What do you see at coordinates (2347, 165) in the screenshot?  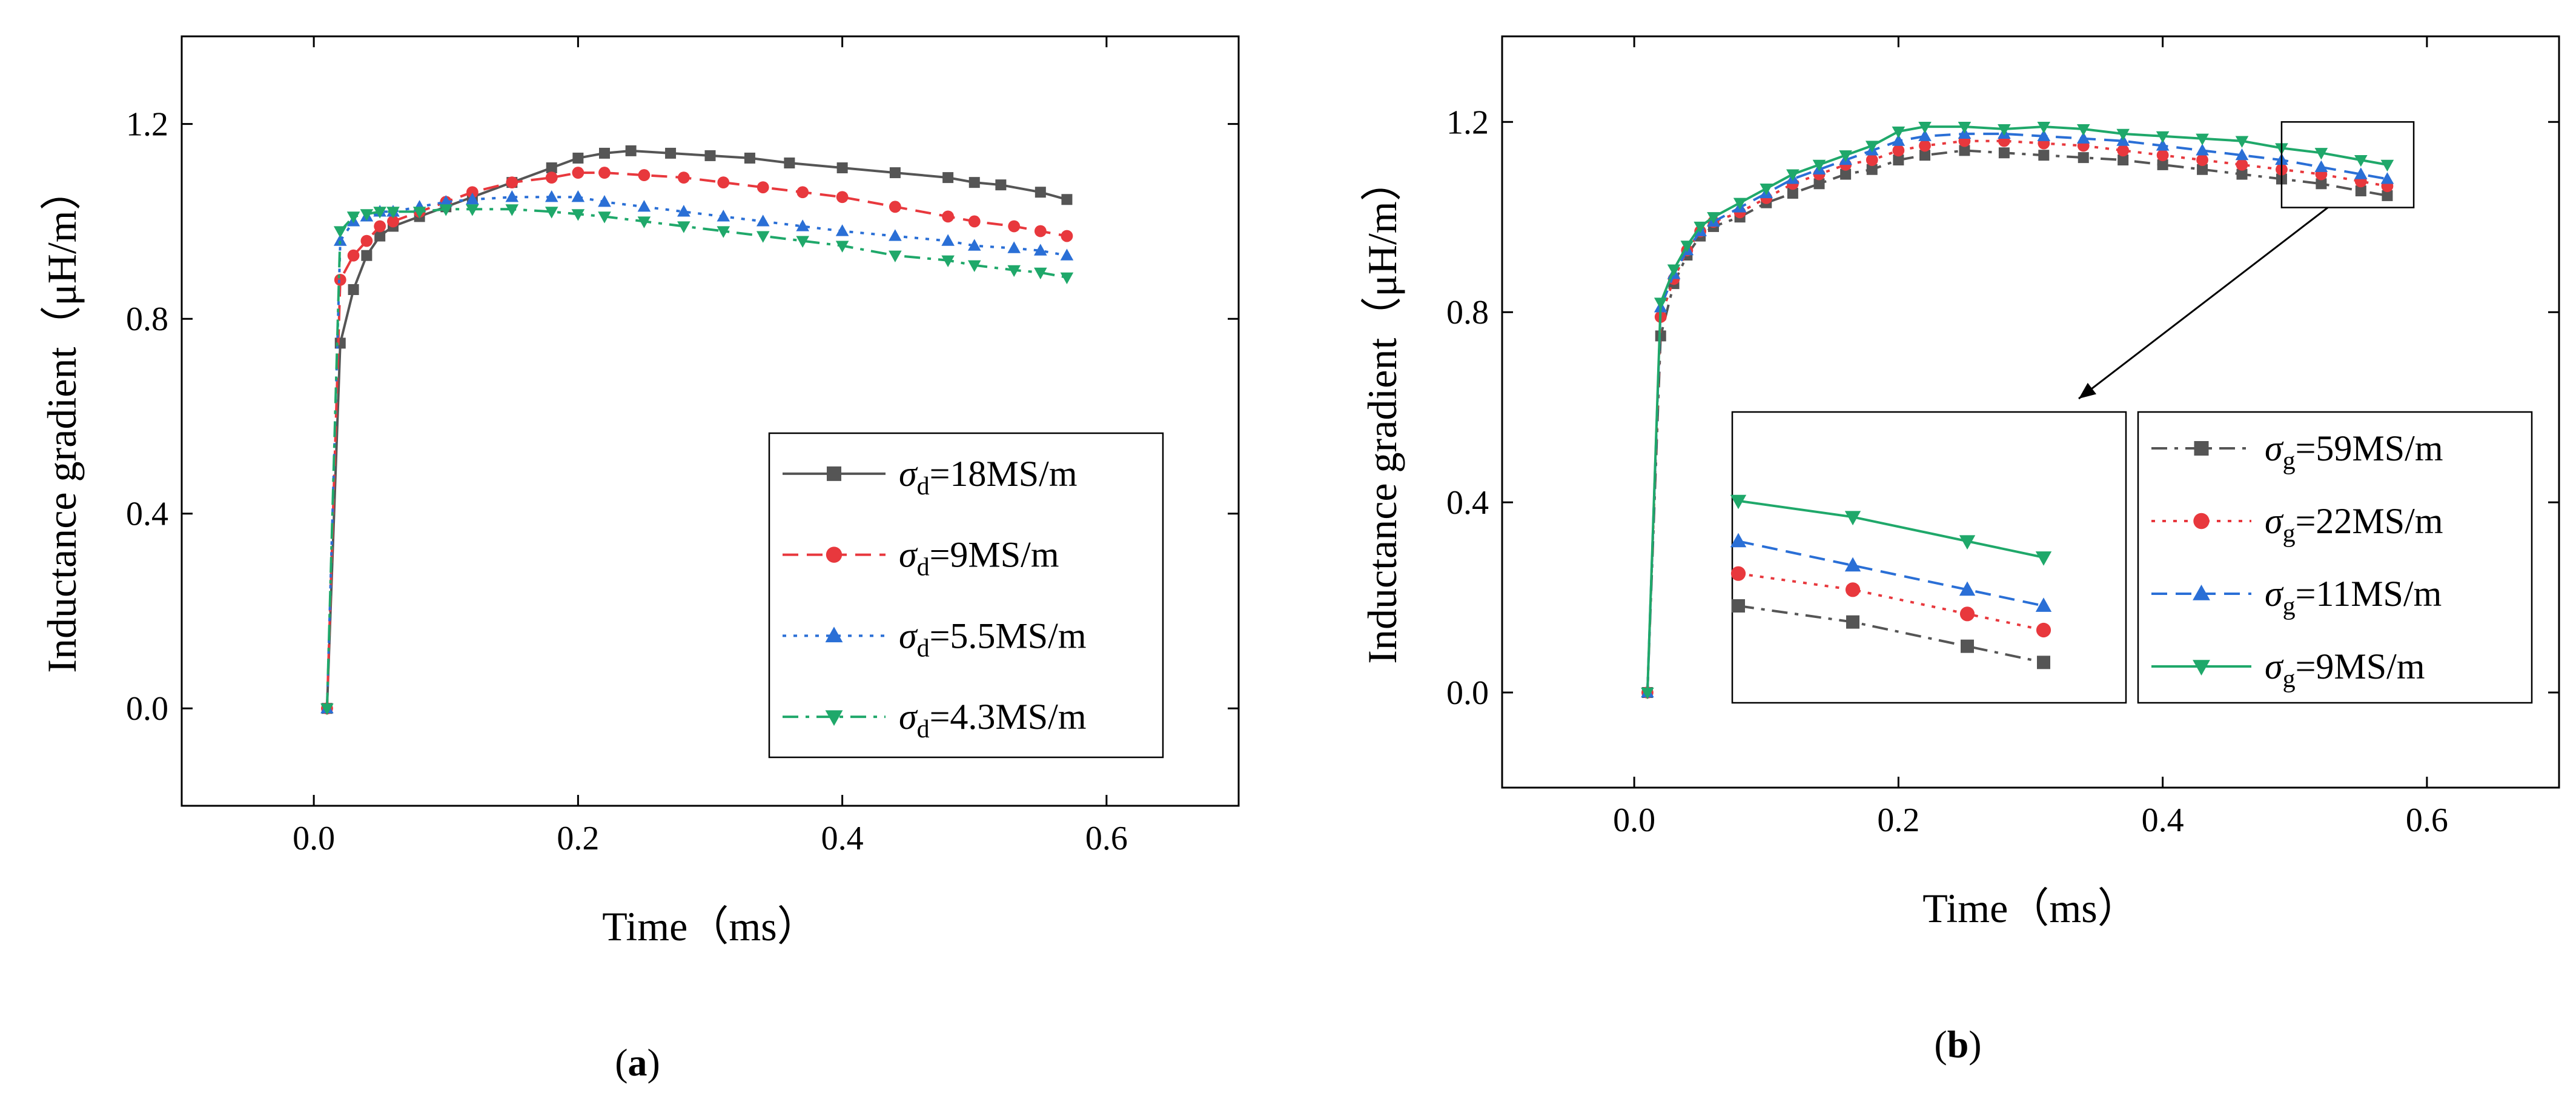 I see `zoom-region-box` at bounding box center [2347, 165].